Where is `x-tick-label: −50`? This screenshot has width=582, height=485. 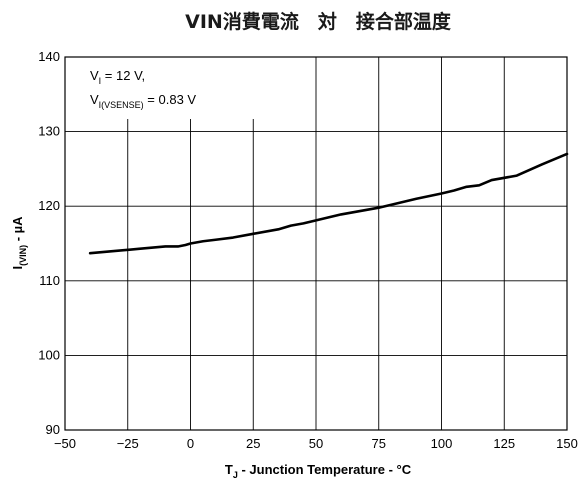
x-tick-label: −50 is located at coordinates (65, 443).